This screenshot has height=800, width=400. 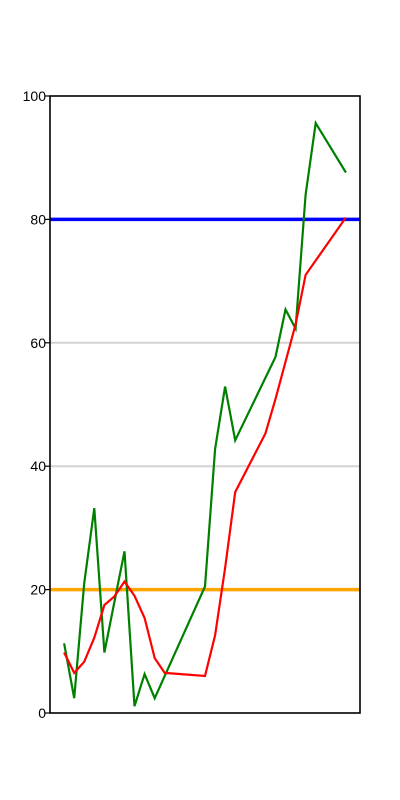 I want to click on y-tick-label: 40, so click(x=38, y=466).